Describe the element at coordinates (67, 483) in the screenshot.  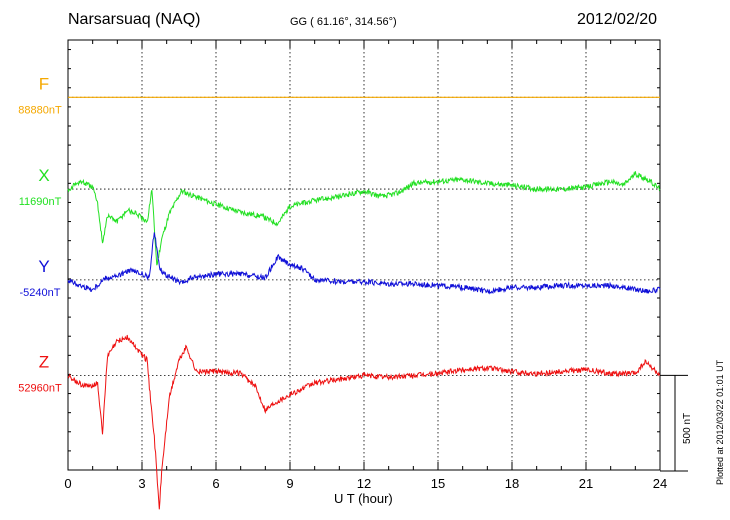
I see `x-tick-label: 0` at that location.